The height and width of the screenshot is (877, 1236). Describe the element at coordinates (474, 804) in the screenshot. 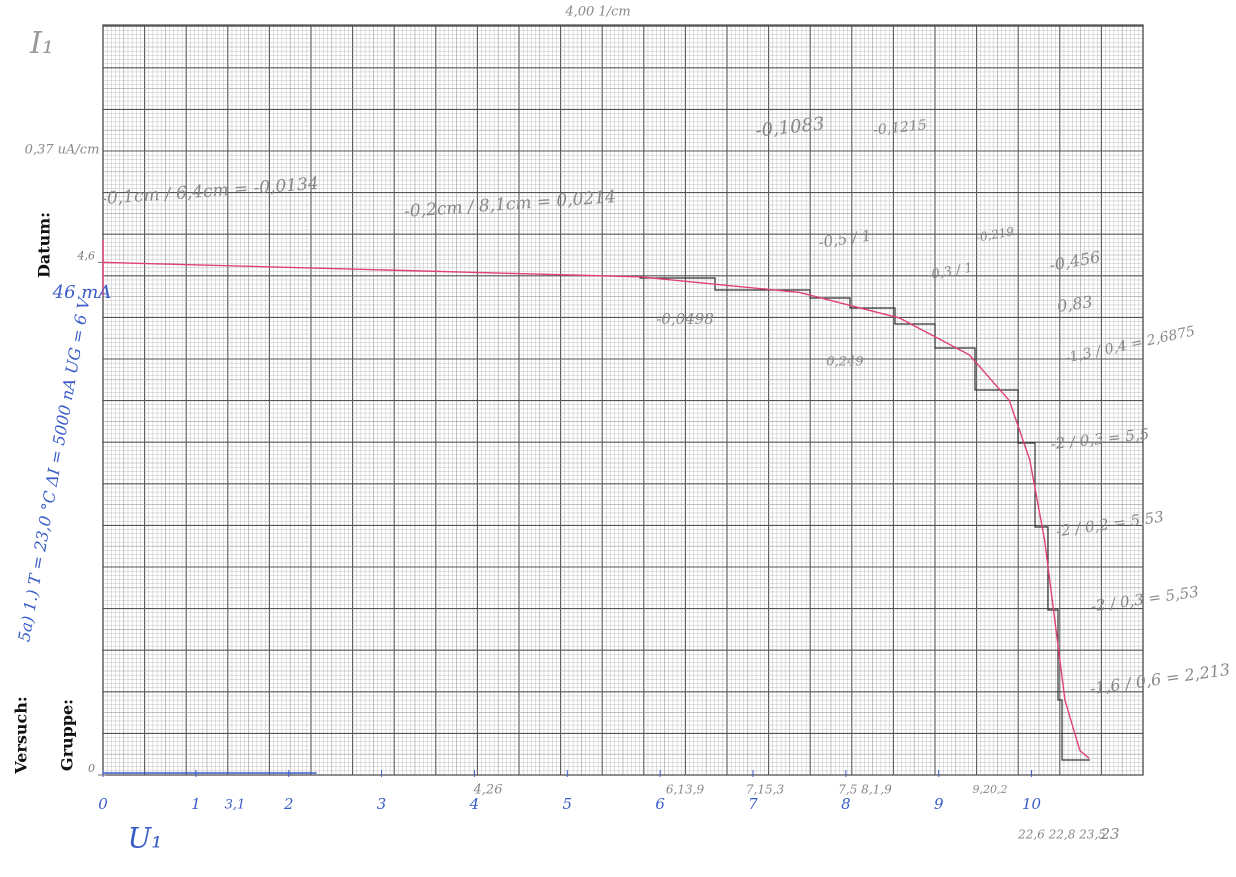

I see `x-tick-label: 4` at that location.